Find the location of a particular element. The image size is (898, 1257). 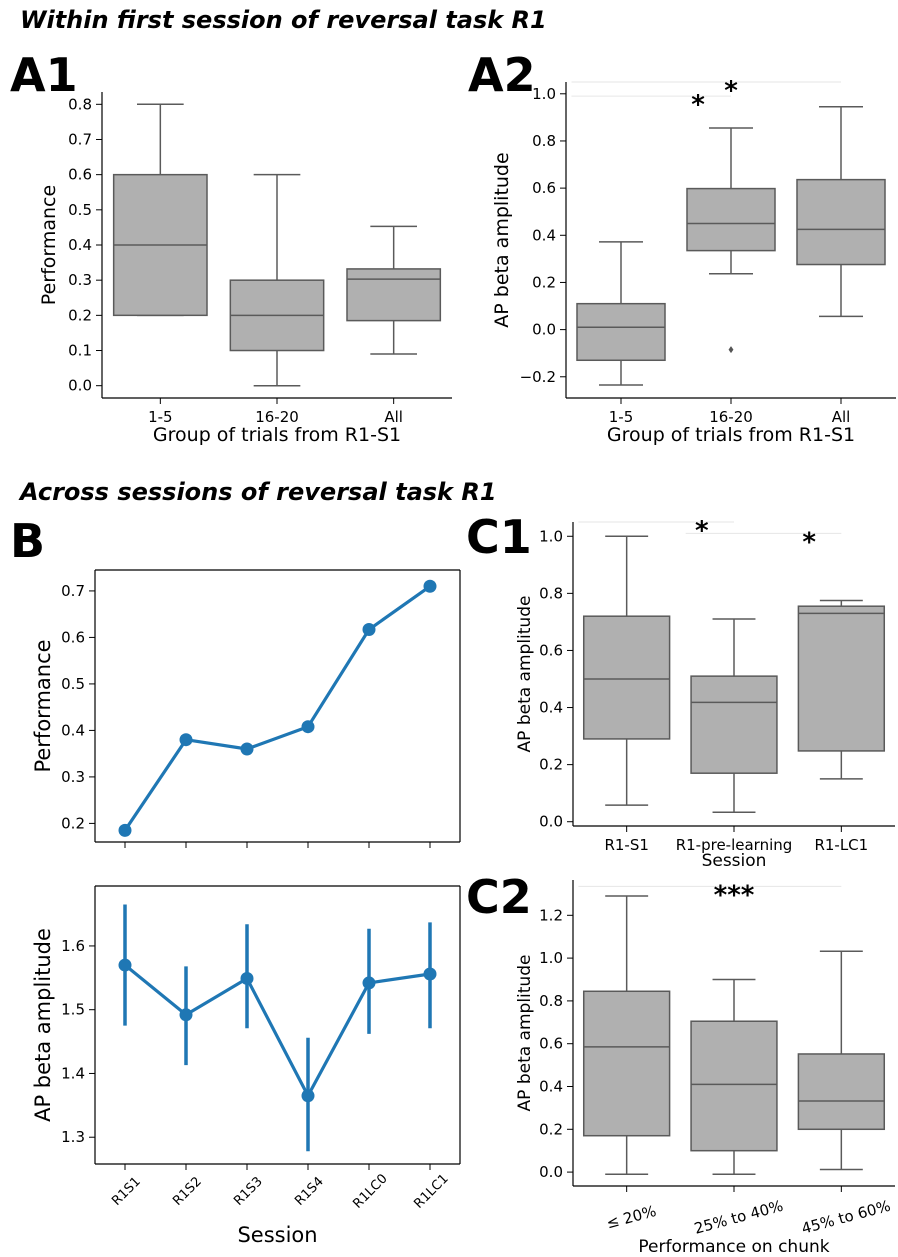

x-tick-label: 25% to 40% is located at coordinates (738, 1217).